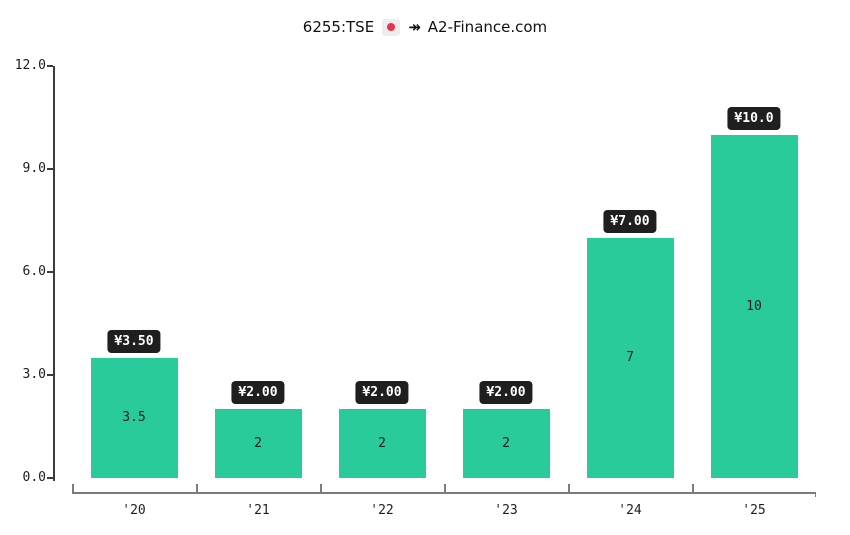  I want to click on y-tick-label: 6.0, so click(34, 271).